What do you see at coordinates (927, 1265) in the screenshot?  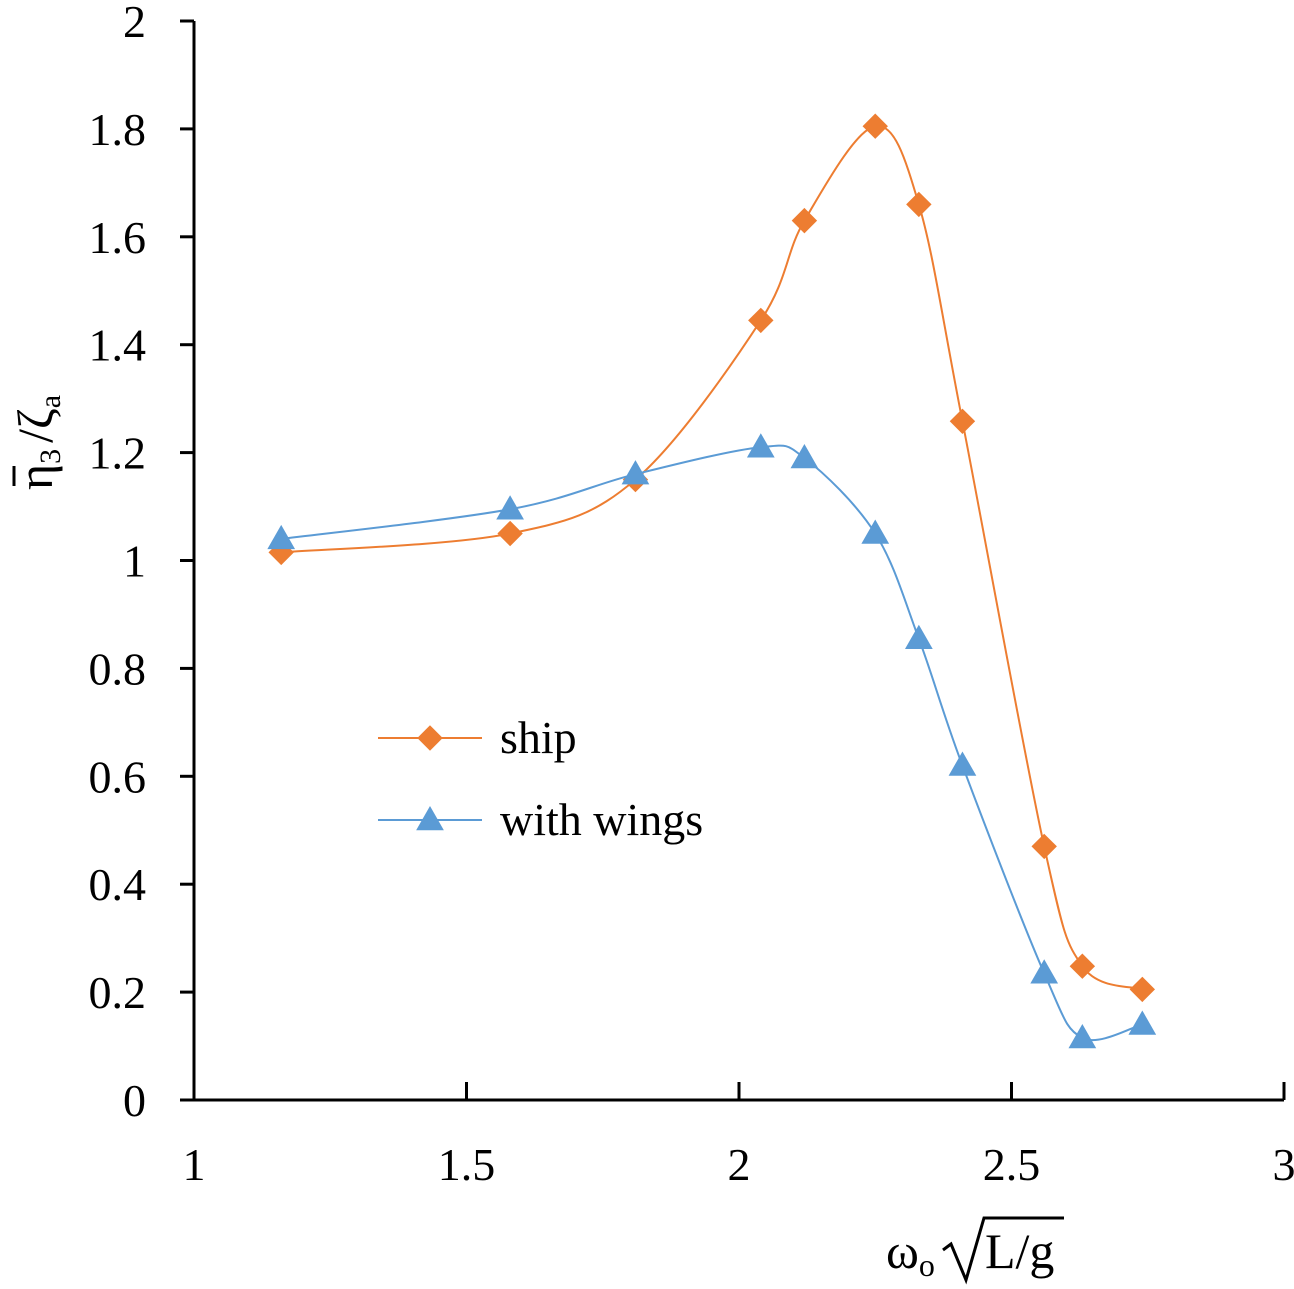 I see `x-axis-omega-subscript: o` at bounding box center [927, 1265].